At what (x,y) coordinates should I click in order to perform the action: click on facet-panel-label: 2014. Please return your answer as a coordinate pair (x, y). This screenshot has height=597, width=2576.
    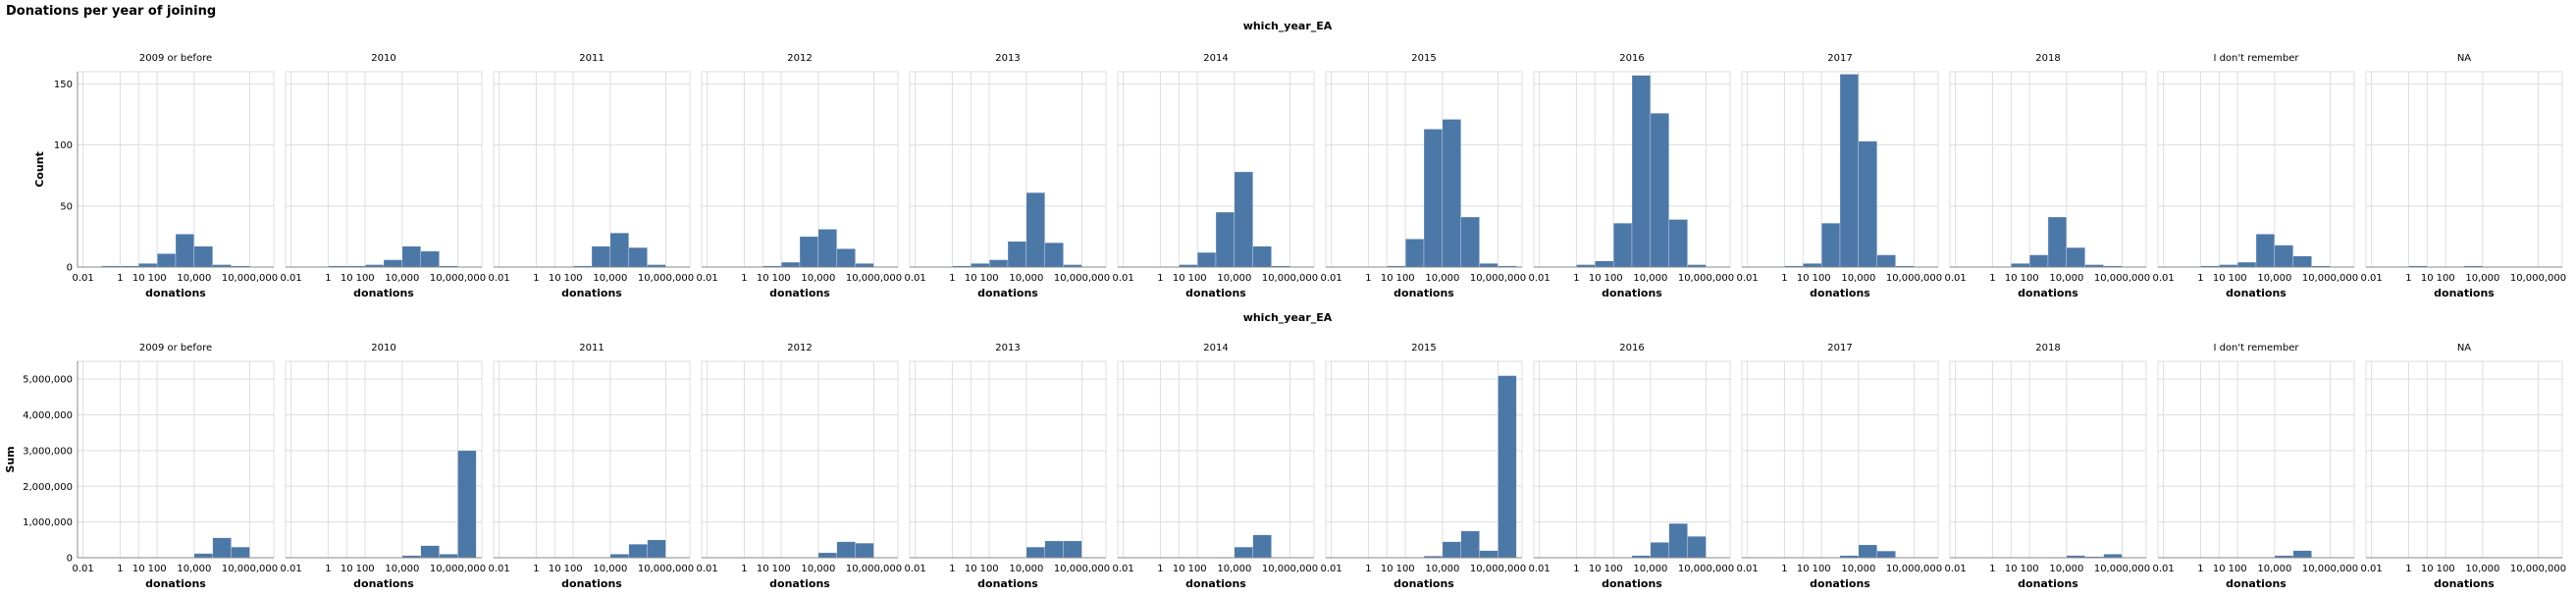
    Looking at the image, I should click on (1215, 348).